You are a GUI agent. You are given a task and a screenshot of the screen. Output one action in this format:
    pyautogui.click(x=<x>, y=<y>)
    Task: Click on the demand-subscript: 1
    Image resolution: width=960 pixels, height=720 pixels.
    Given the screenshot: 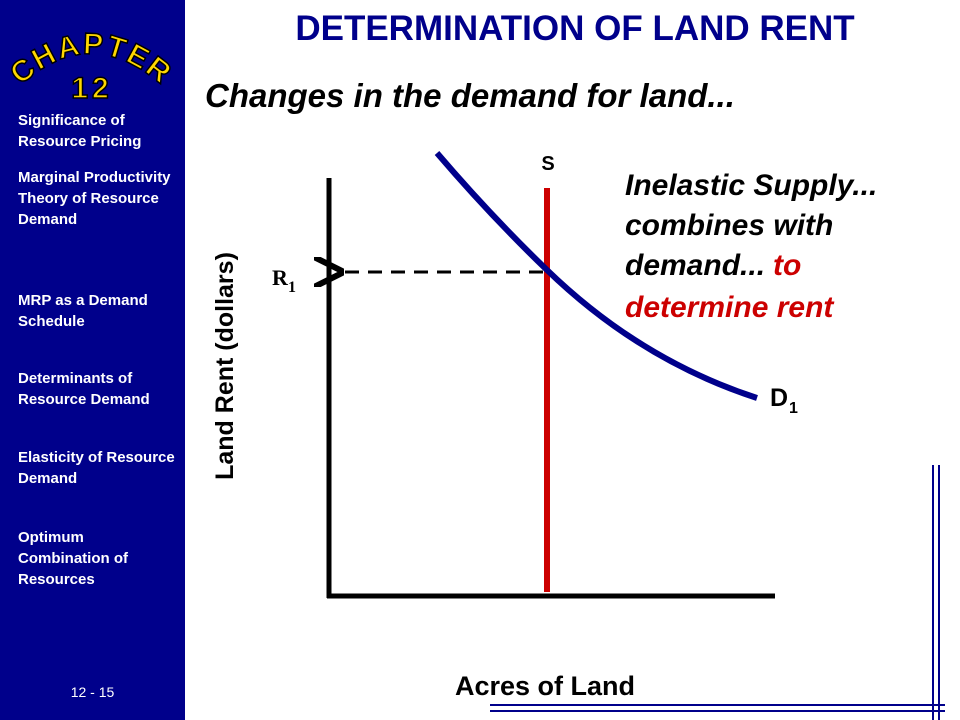 What is the action you would take?
    pyautogui.click(x=793, y=408)
    